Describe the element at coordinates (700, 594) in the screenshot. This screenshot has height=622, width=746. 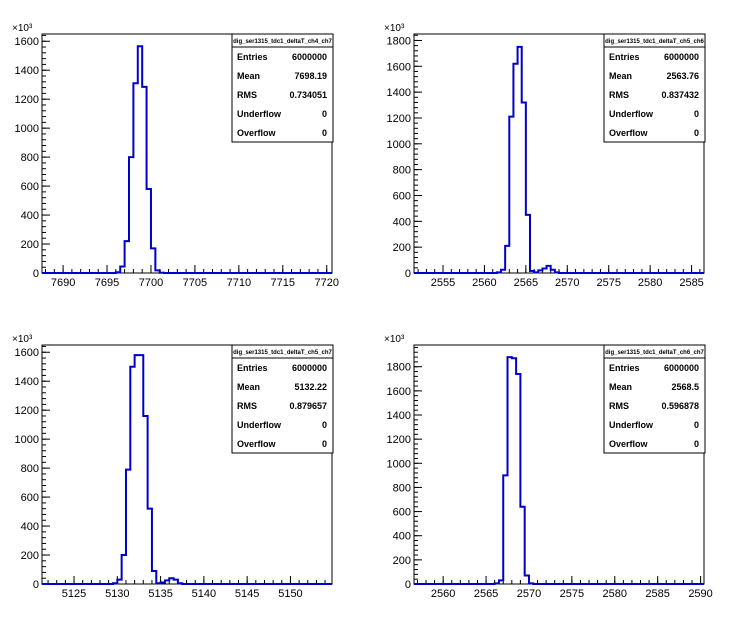
I see `x-tick-label: 2590` at that location.